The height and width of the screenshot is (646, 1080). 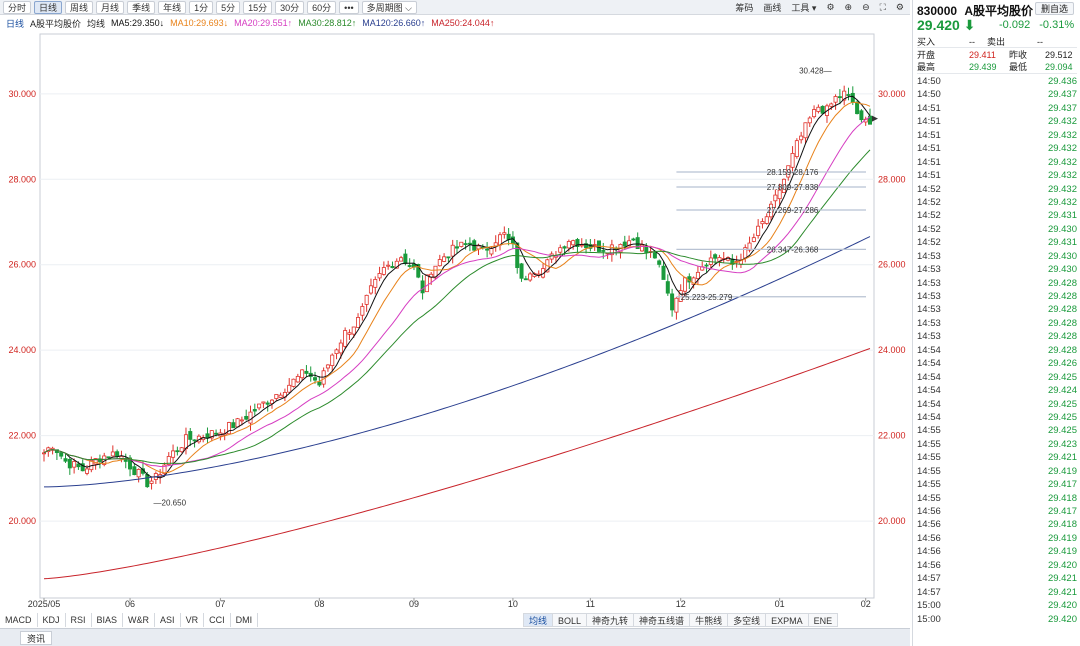 What do you see at coordinates (830, 7) in the screenshot?
I see `settings-icon: ⚙` at bounding box center [830, 7].